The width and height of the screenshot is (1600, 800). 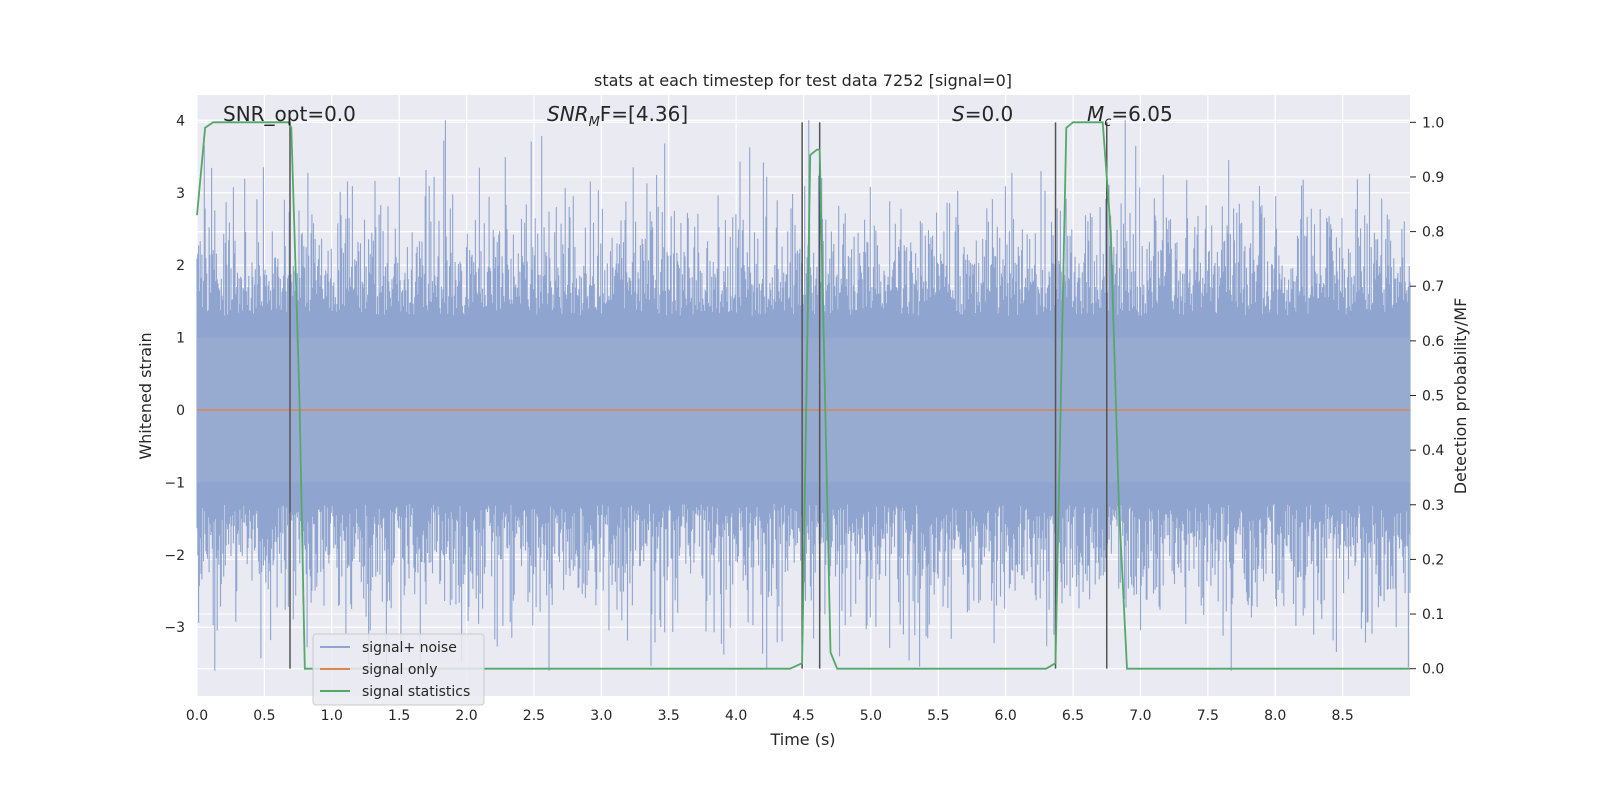 I want to click on x-tick-label: 1.0, so click(x=332, y=716).